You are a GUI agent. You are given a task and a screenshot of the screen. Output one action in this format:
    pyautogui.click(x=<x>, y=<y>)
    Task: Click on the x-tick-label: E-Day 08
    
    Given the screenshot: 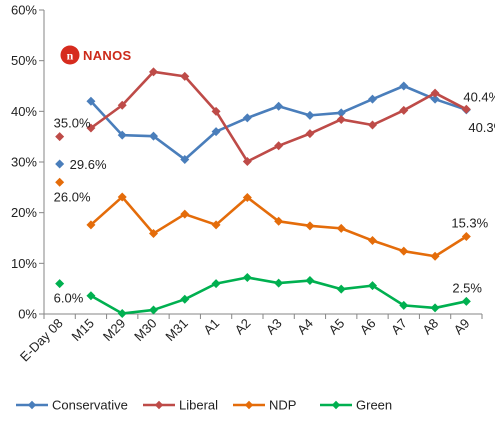 What is the action you would take?
    pyautogui.click(x=41, y=340)
    